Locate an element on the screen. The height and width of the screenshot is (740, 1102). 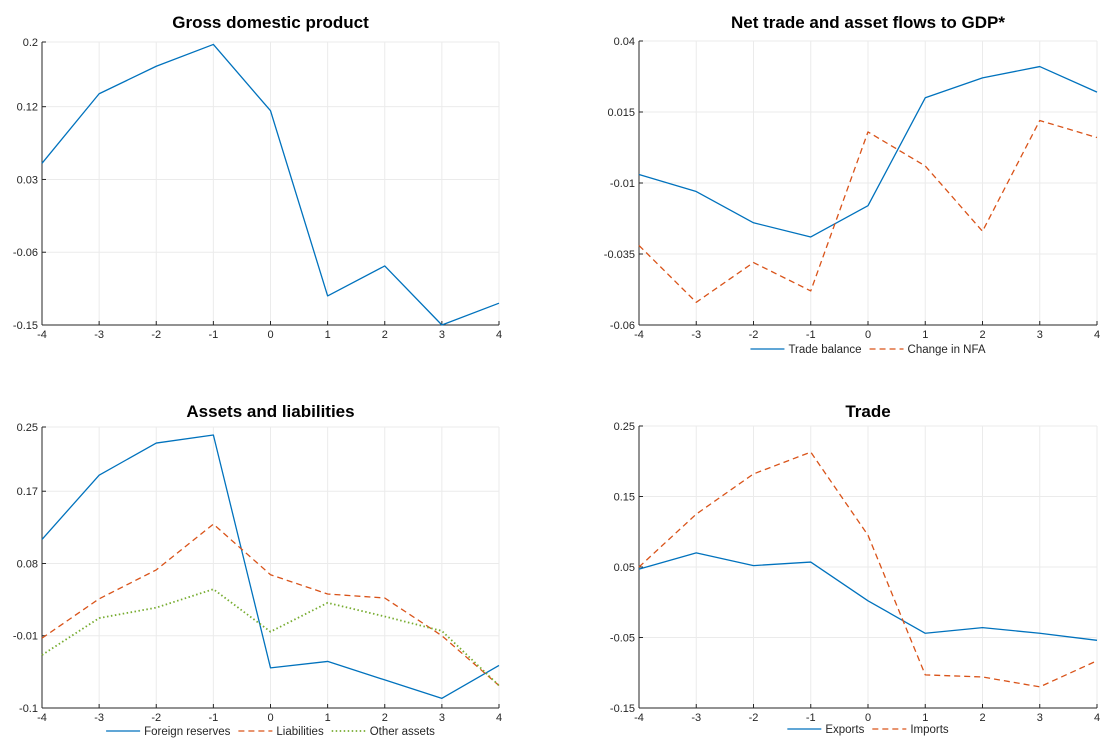
chart-3-xtick-label-0: -4 is located at coordinates (639, 718).